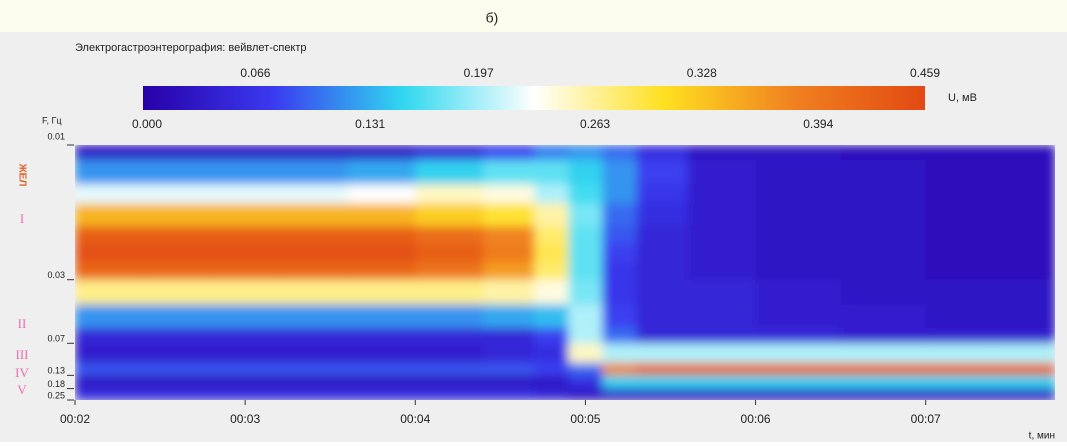  I want to click on header-band, so click(533, 16).